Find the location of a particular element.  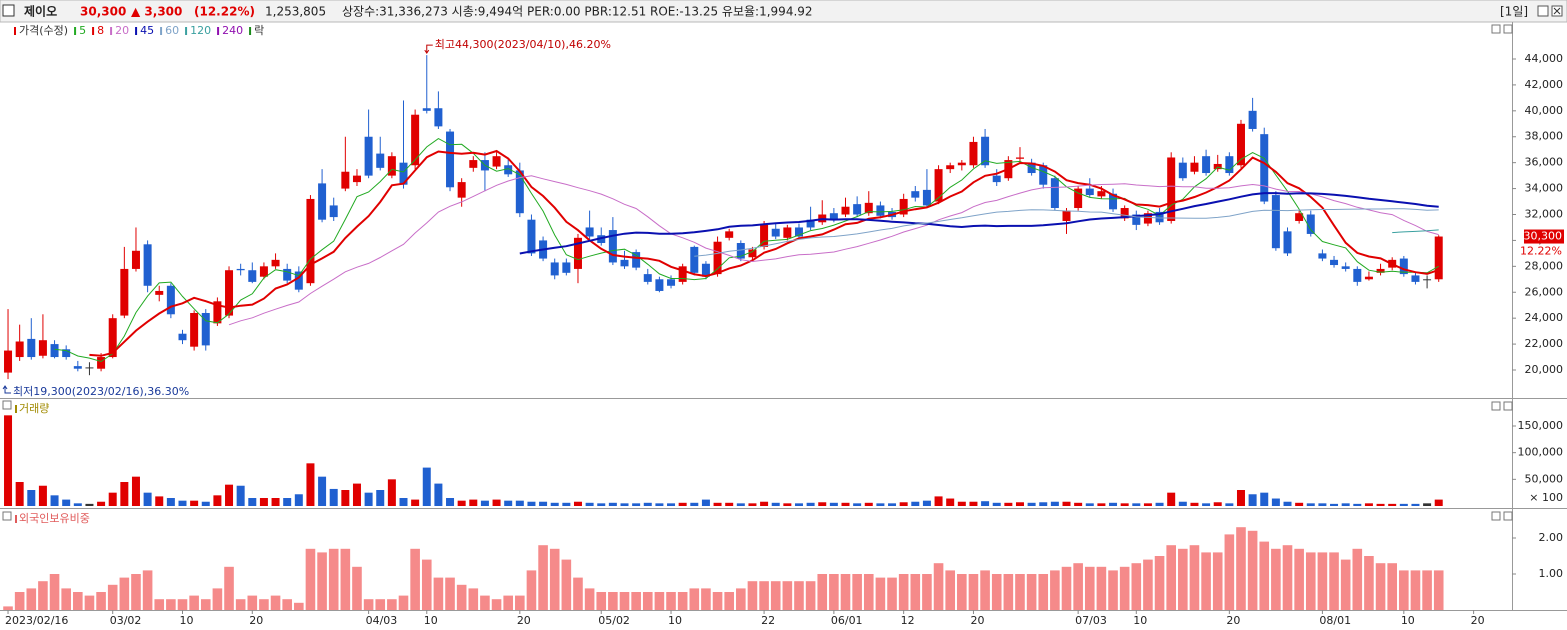

x-tick-label: 12 is located at coordinates (908, 620).